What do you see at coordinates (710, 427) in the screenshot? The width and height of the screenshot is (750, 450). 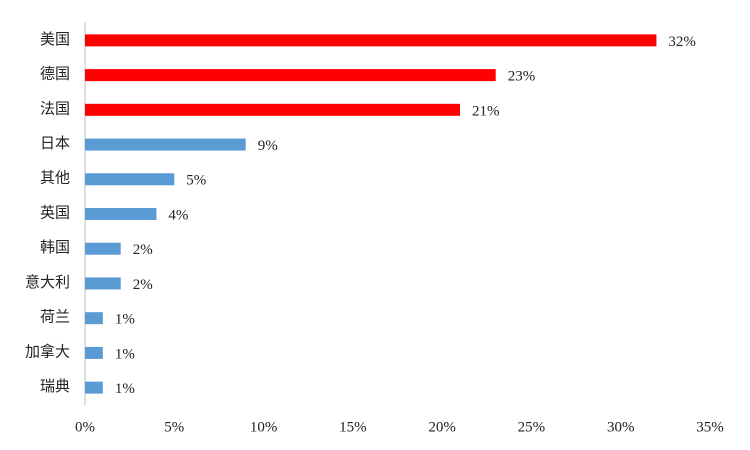 I see `x-tick-label: 35%` at bounding box center [710, 427].